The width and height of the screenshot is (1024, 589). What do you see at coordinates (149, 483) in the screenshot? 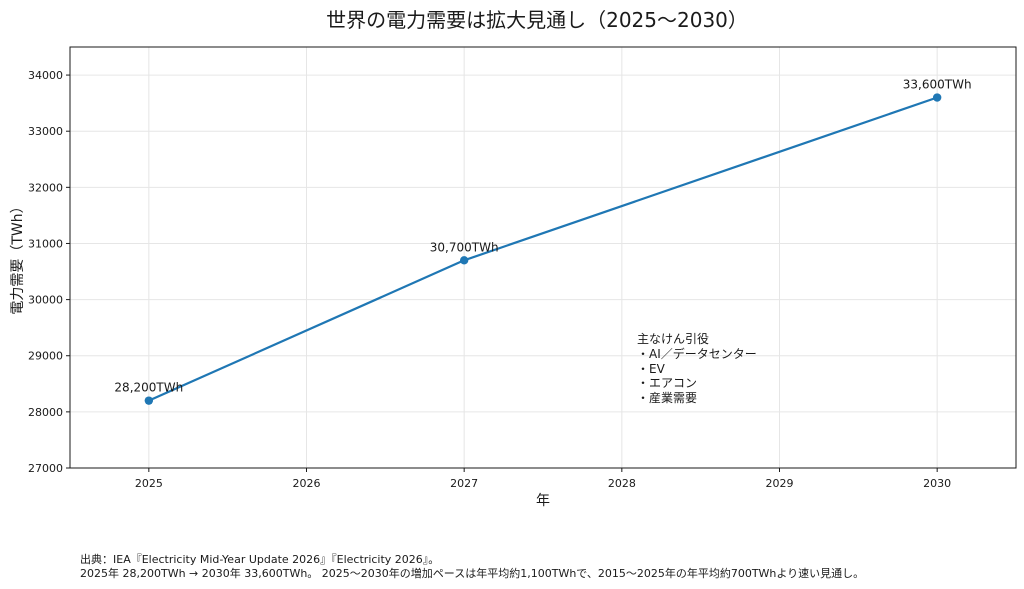
I see `x-tick-label: 2025` at bounding box center [149, 483].